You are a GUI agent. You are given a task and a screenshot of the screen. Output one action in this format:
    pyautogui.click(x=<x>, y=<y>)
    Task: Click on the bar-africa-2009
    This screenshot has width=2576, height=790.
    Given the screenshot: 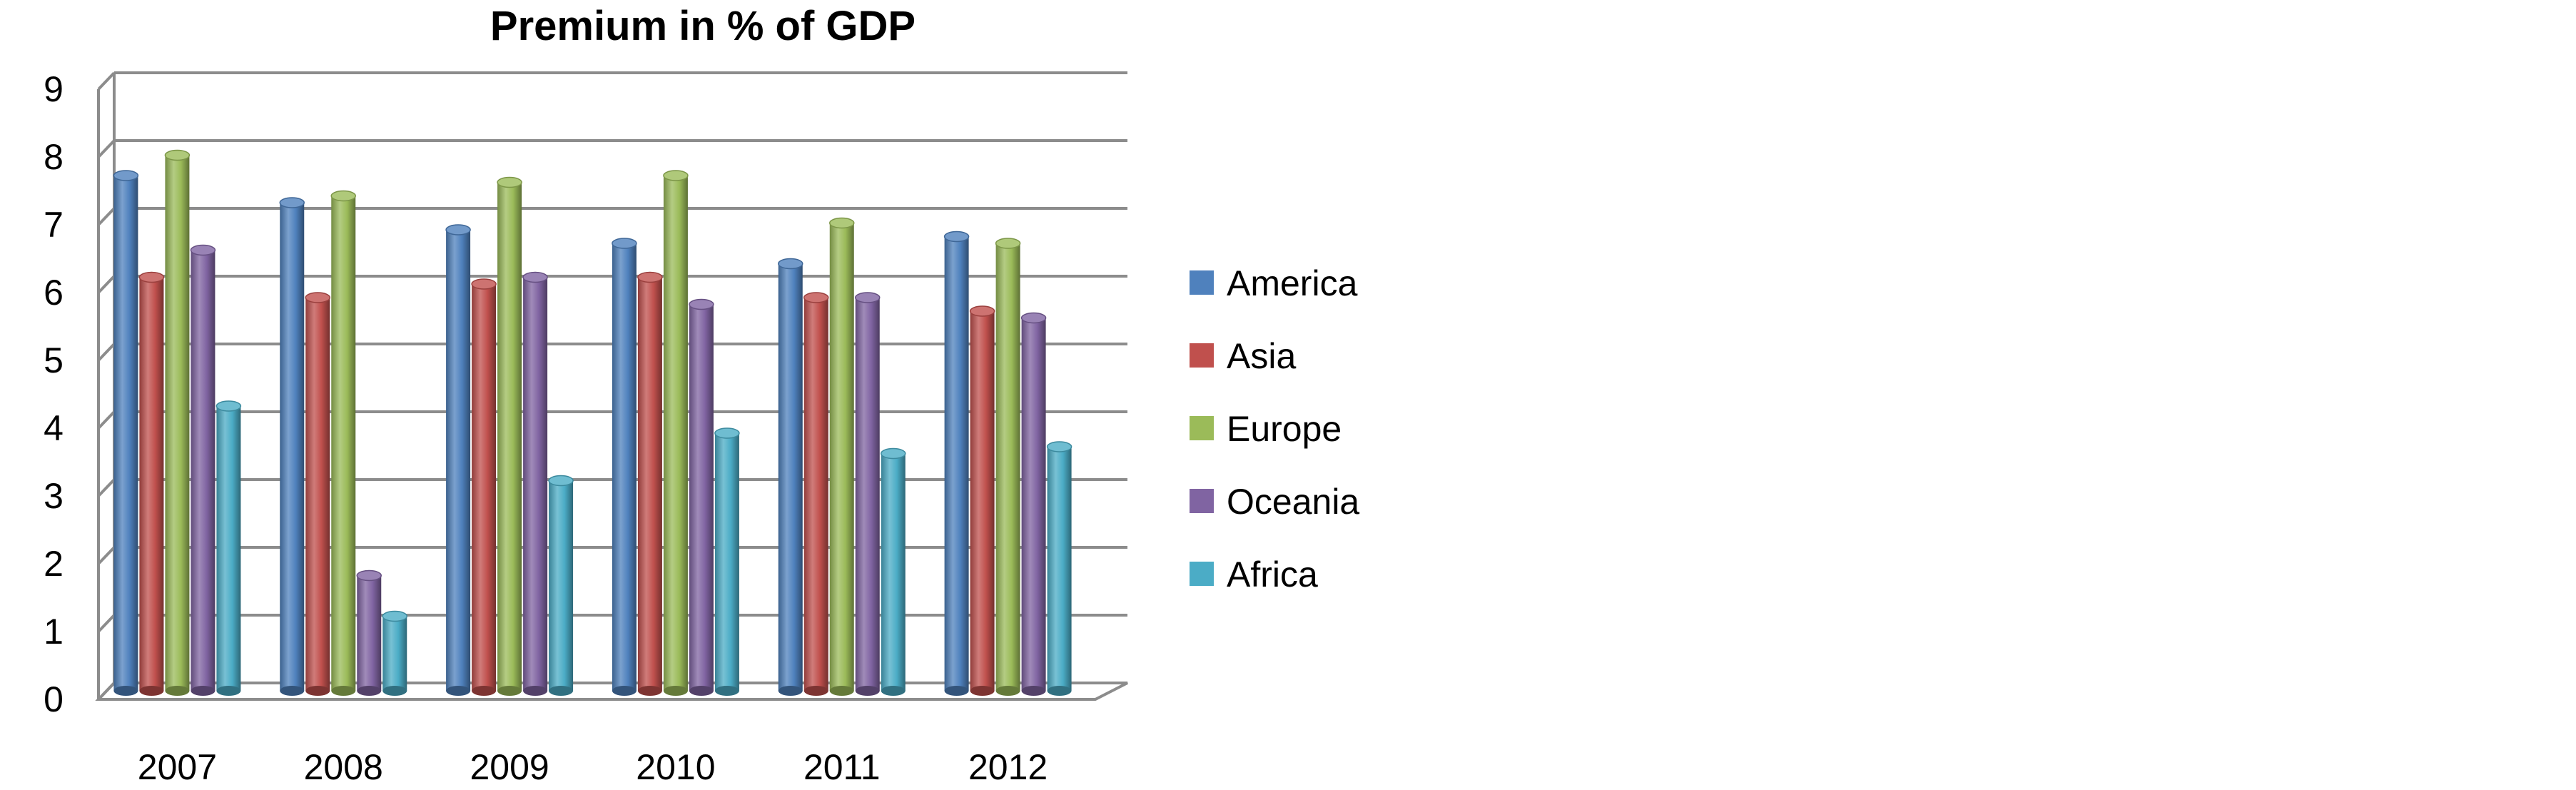 What is the action you would take?
    pyautogui.click(x=561, y=585)
    